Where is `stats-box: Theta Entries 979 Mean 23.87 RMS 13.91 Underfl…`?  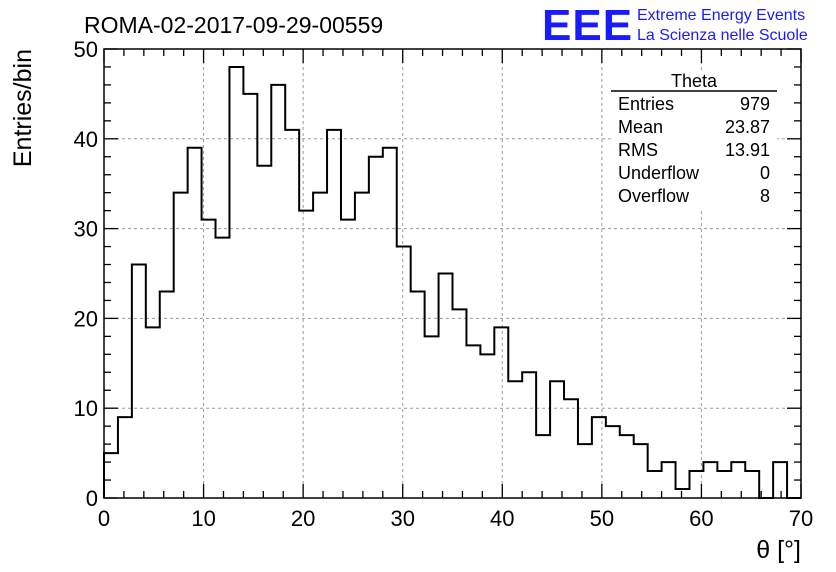
stats-box: Theta Entries 979 Mean 23.87 RMS 13.91 Underfl… is located at coordinates (694, 139).